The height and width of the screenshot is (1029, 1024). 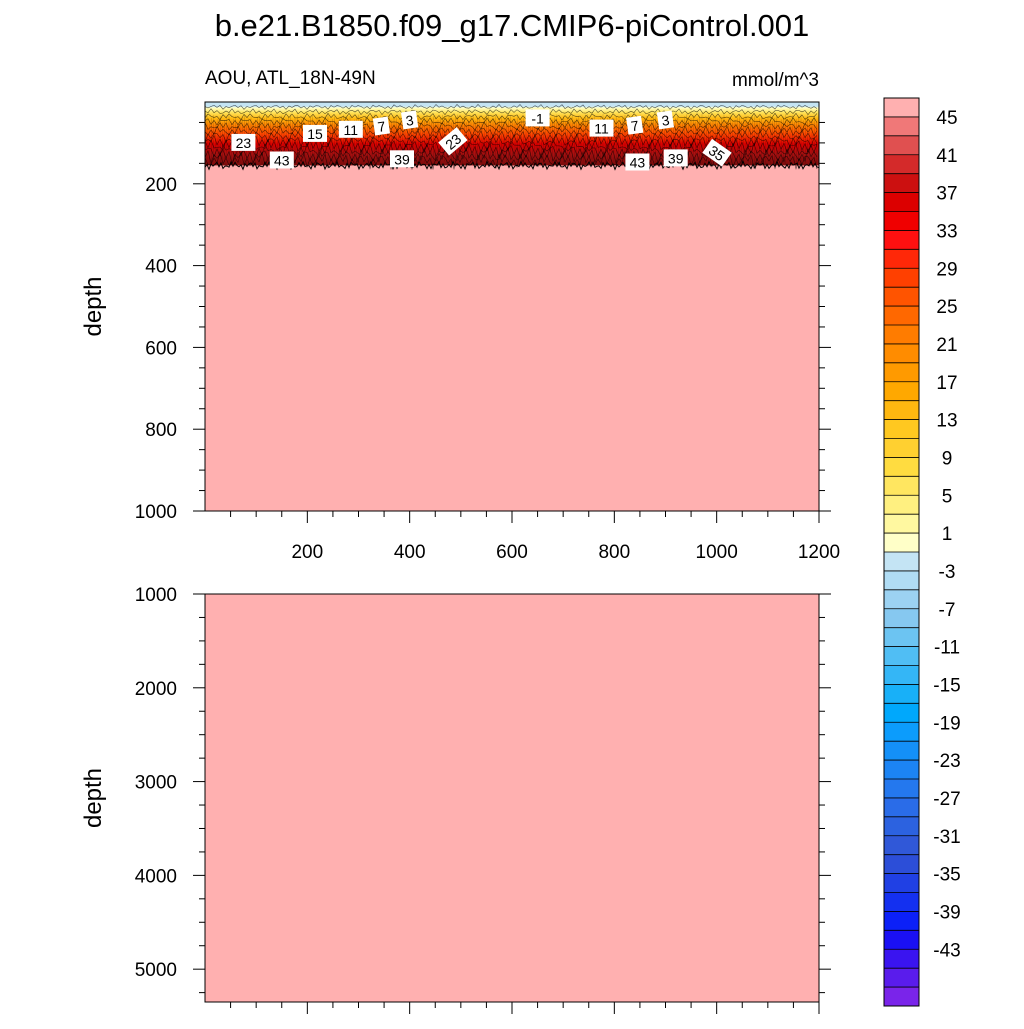 I want to click on colorbar-label: 41, so click(x=946, y=156).